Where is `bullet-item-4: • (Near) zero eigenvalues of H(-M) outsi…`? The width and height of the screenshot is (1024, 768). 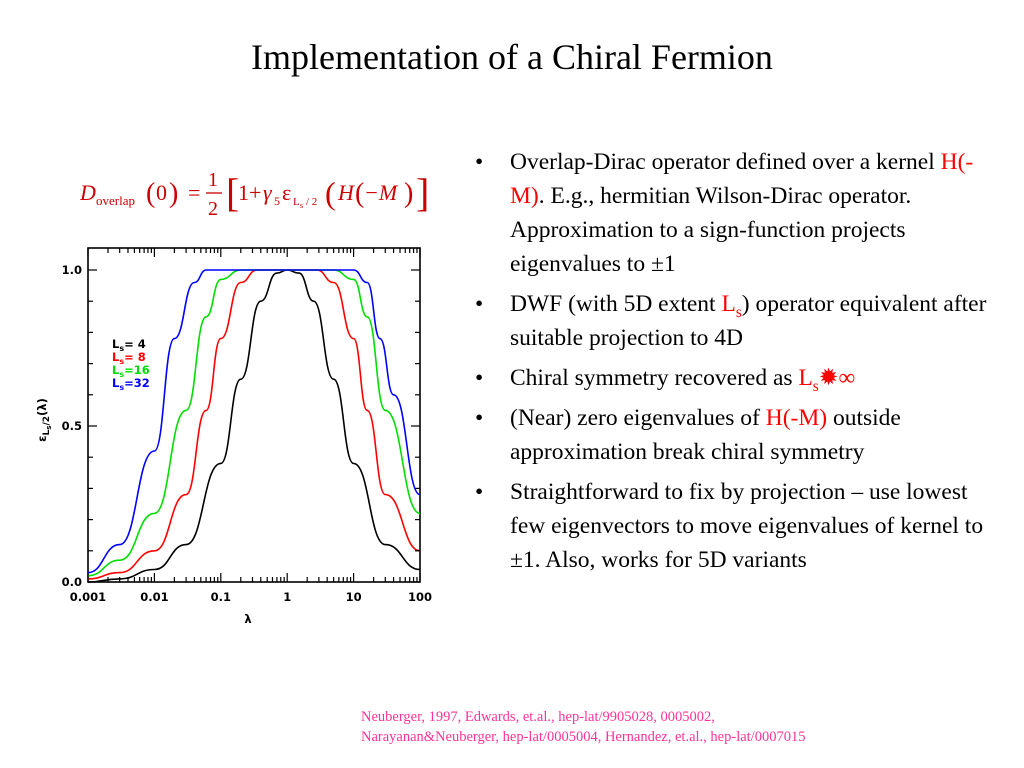 bullet-item-4: • (Near) zero eigenvalues of H(-M) outsi… is located at coordinates (737, 435).